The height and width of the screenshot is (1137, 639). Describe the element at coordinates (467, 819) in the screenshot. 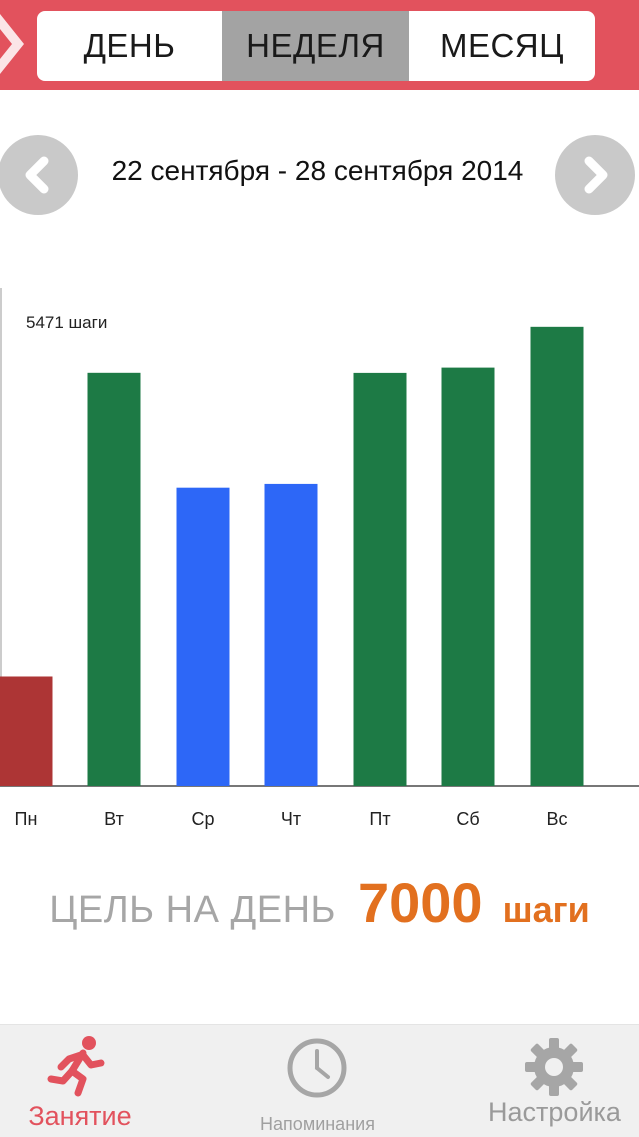

I see `x-tick-label: Сб` at that location.